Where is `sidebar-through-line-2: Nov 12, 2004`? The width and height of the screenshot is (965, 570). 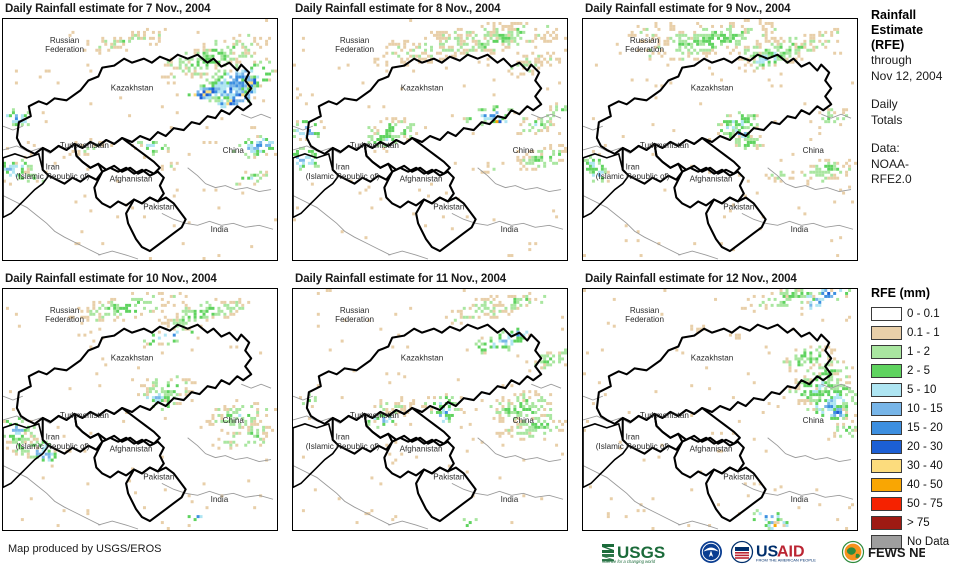
sidebar-through-line-2: Nov 12, 2004 is located at coordinates (907, 75).